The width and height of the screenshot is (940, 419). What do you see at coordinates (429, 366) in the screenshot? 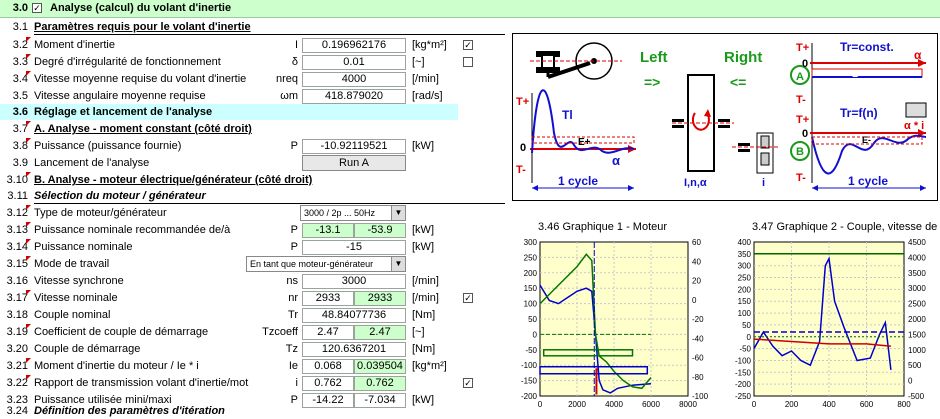
I see `unit: [kg*m²]` at bounding box center [429, 366].